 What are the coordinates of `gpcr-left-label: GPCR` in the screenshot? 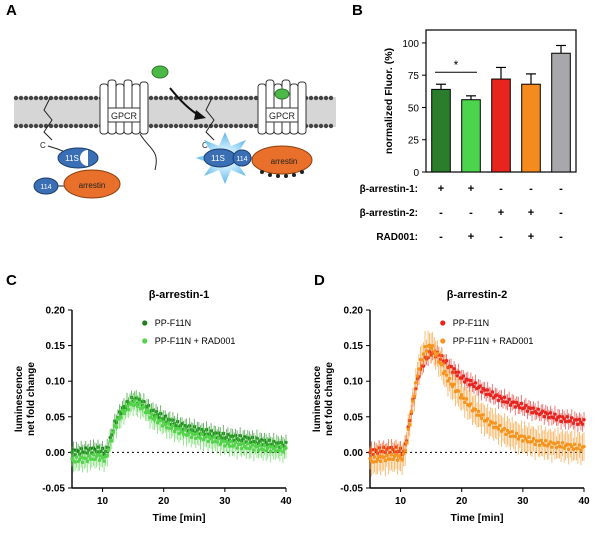 It's located at (124, 116).